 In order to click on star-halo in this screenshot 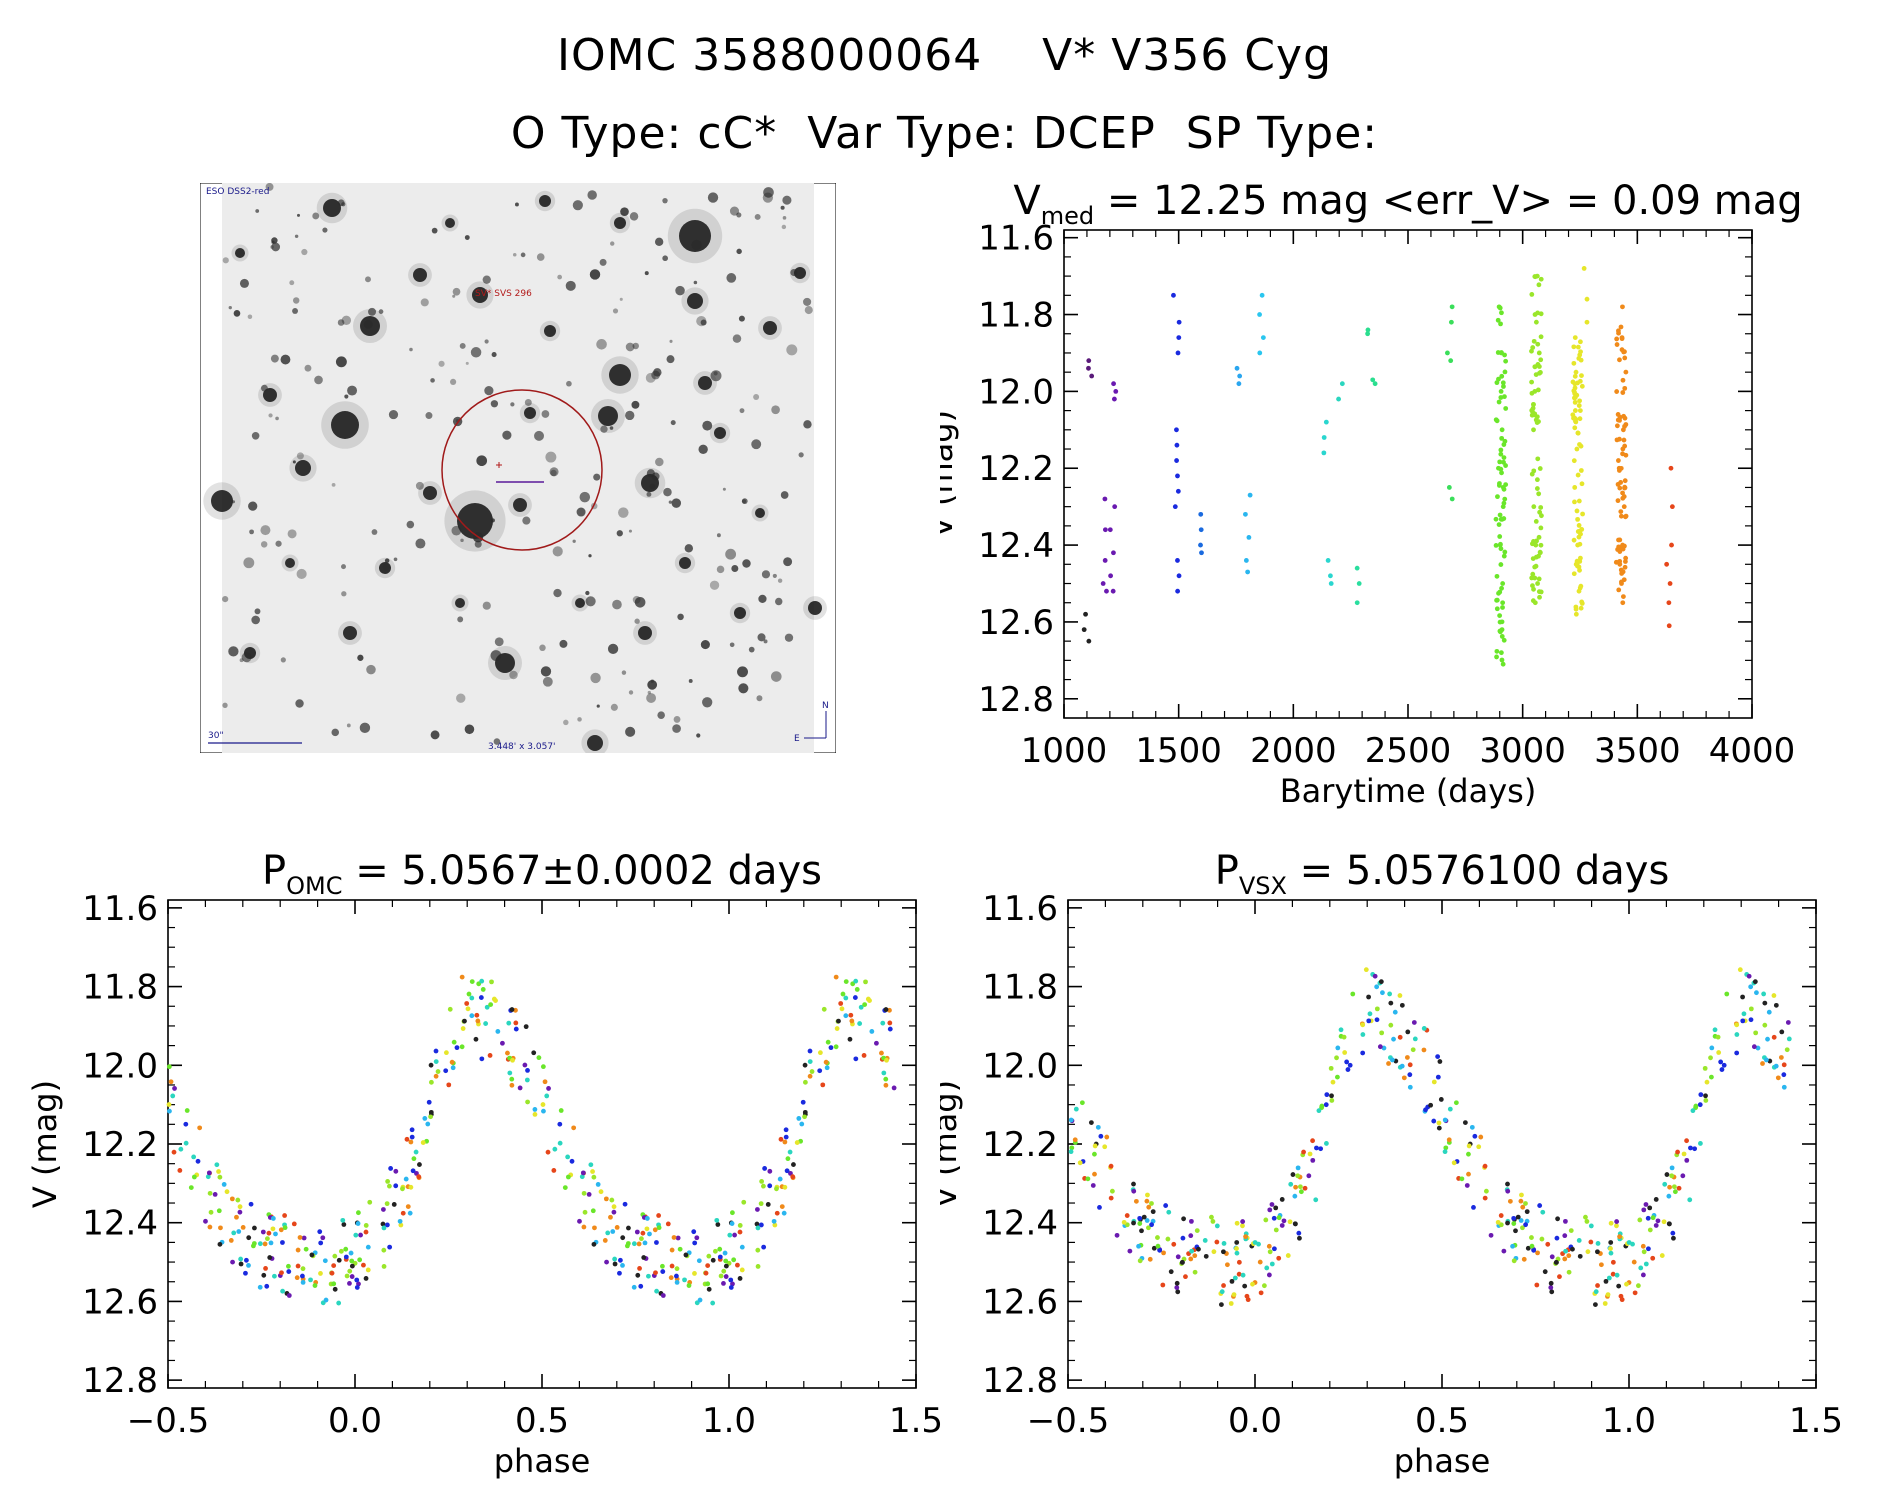, I will do `click(385, 568)`.